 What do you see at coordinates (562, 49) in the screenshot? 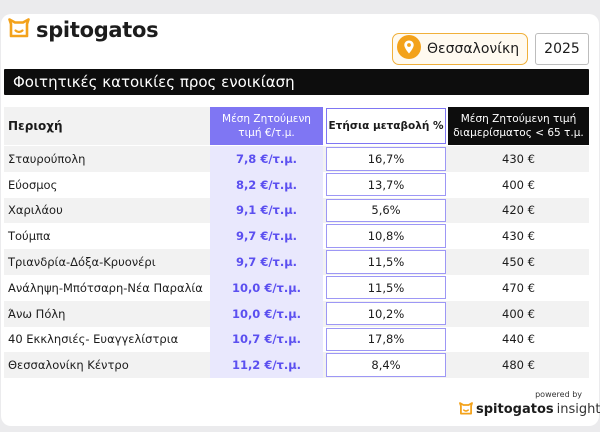
I see `year-selector: 2025` at bounding box center [562, 49].